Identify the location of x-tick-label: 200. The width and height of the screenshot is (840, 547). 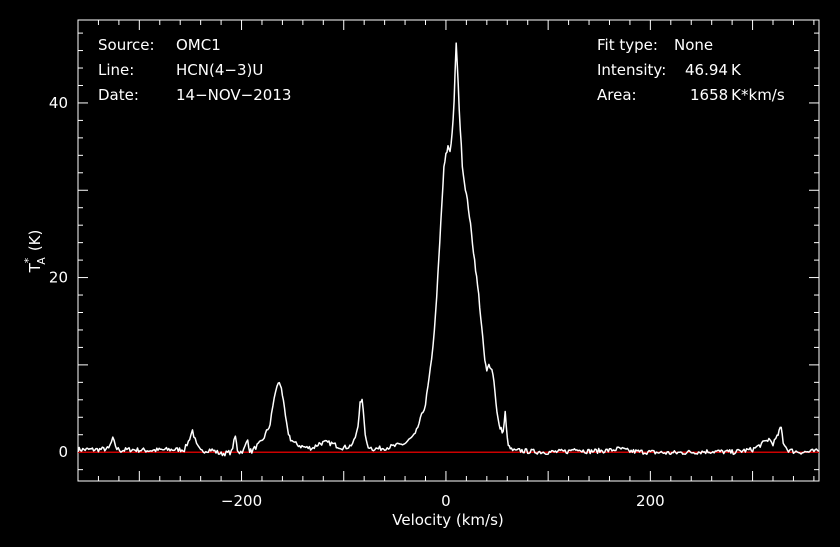
(650, 501).